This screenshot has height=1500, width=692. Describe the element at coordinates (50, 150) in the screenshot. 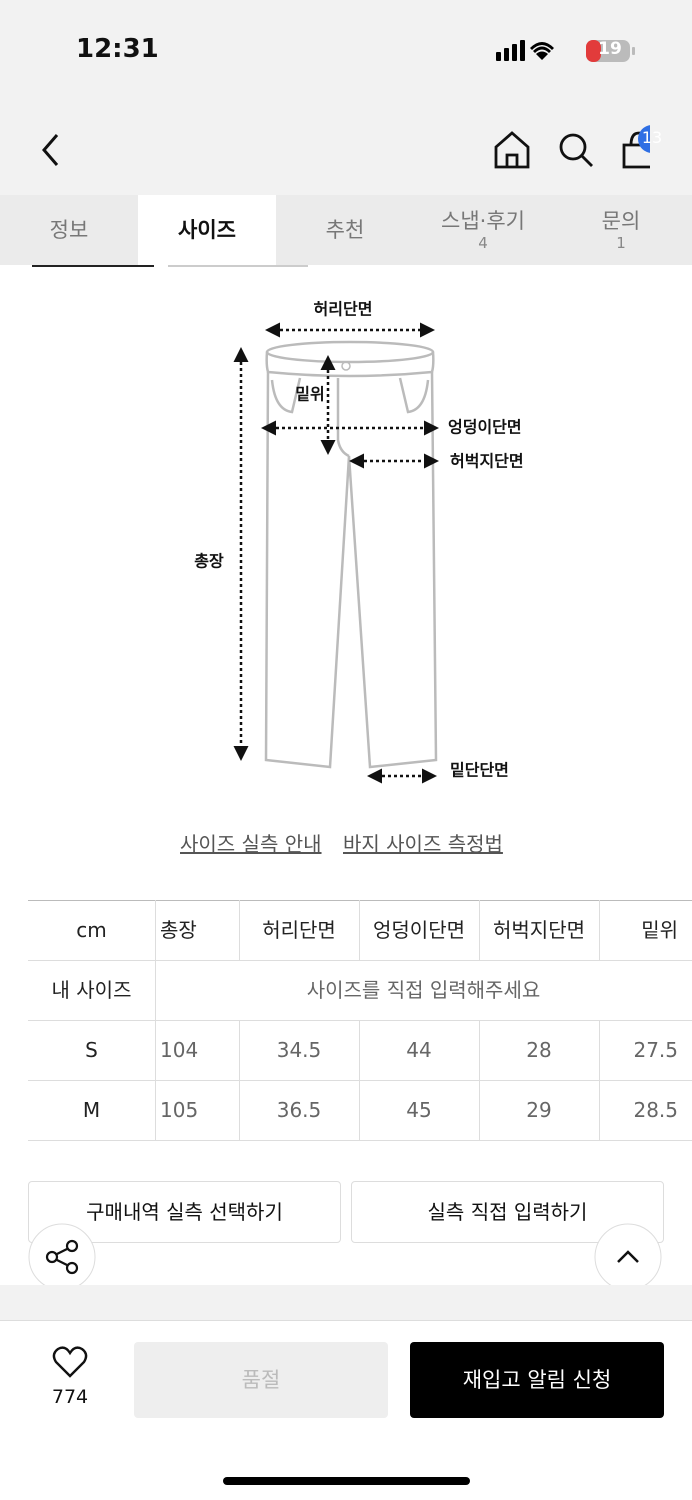

I see `back-button` at that location.